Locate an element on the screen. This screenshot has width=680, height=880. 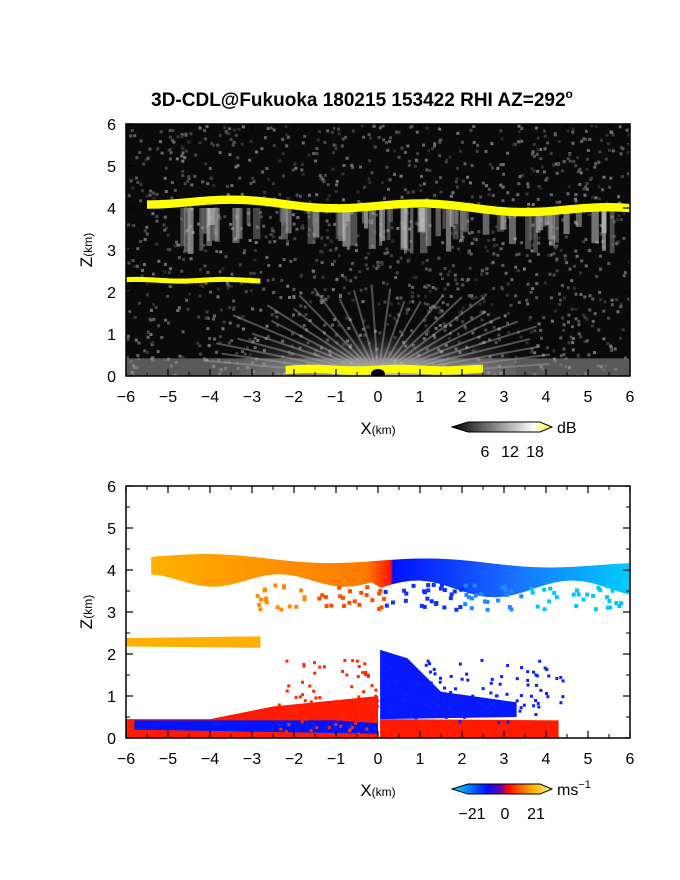
y-tick-label: 5 is located at coordinates (111, 529).